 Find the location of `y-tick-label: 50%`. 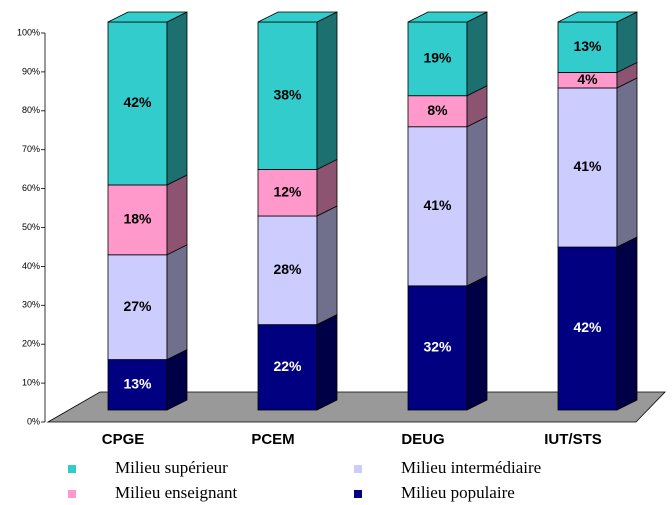

y-tick-label: 50% is located at coordinates (31, 227).